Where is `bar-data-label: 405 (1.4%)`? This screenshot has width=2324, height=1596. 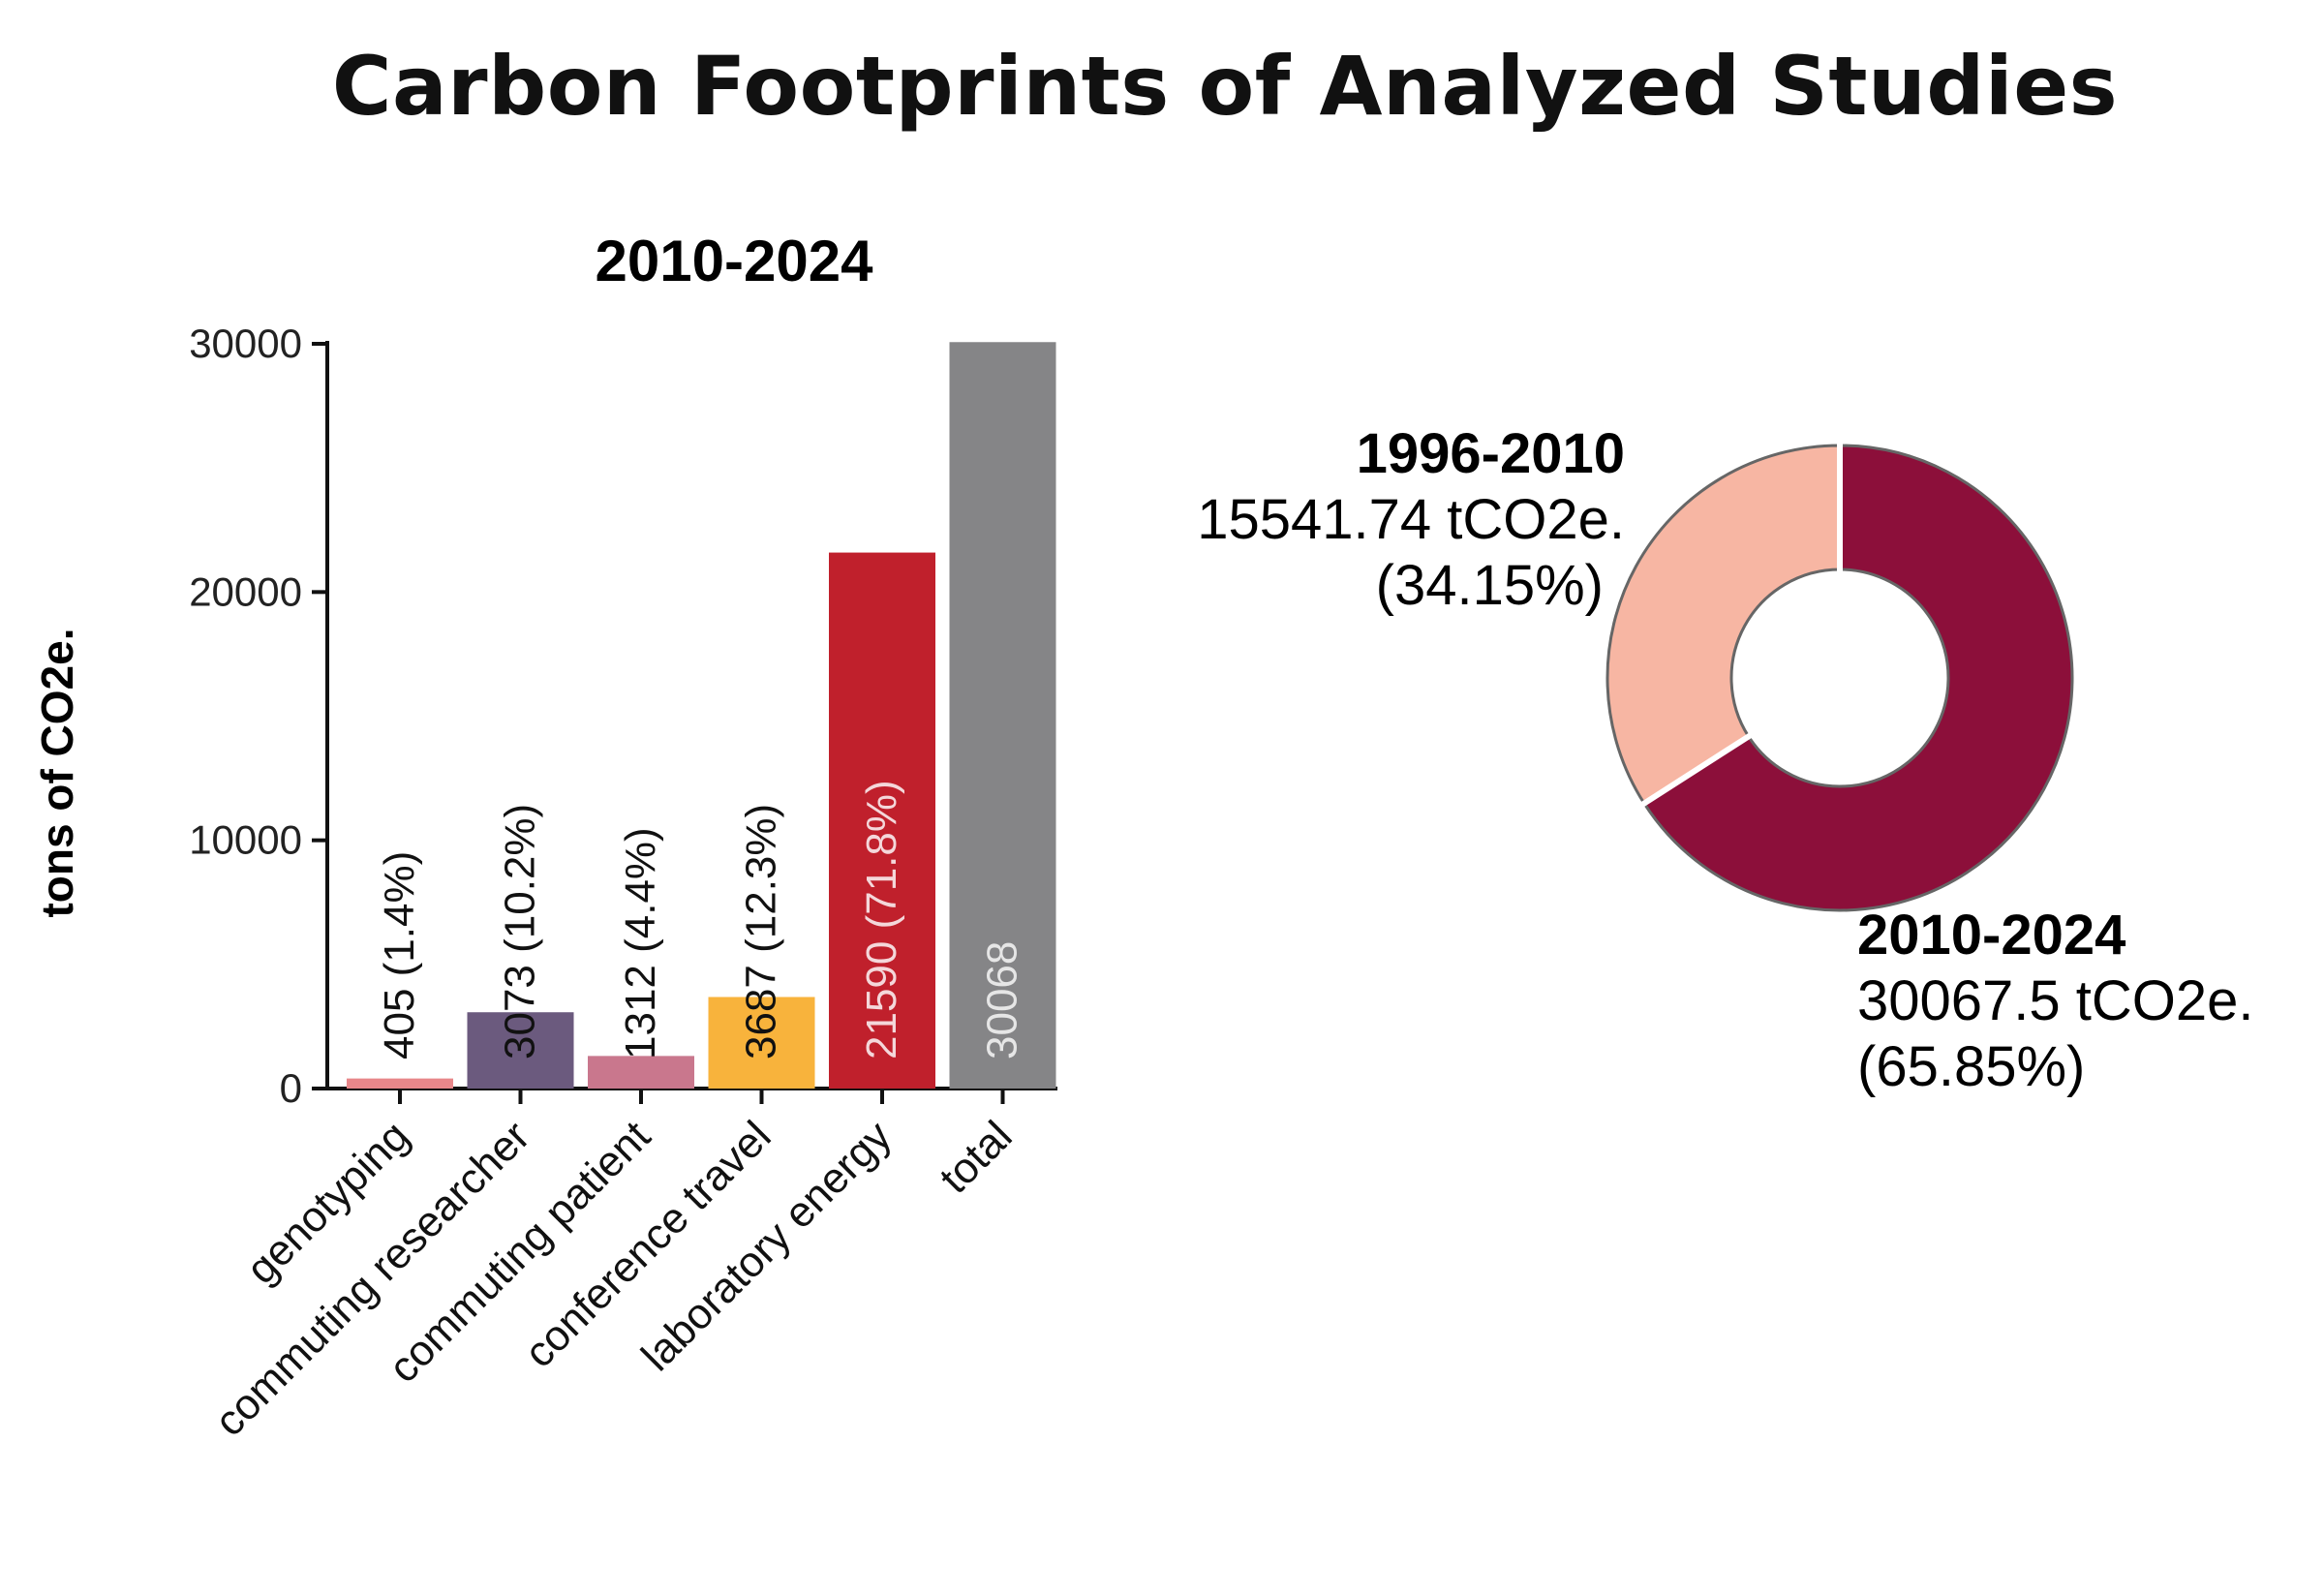 bar-data-label: 405 (1.4%) is located at coordinates (400, 955).